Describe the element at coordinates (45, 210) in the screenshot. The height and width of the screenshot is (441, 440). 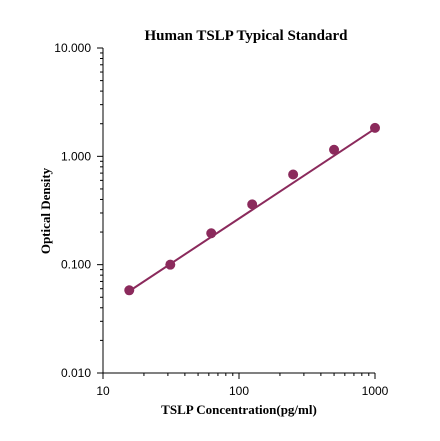
I see `y-axis-label: Optical Density` at that location.